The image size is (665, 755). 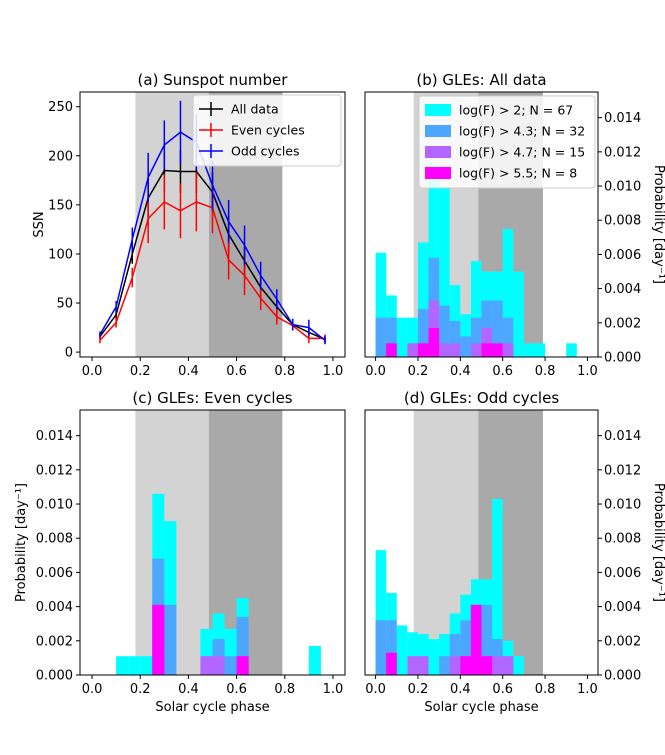 I want to click on y-tick-label: 50, so click(x=64, y=304).